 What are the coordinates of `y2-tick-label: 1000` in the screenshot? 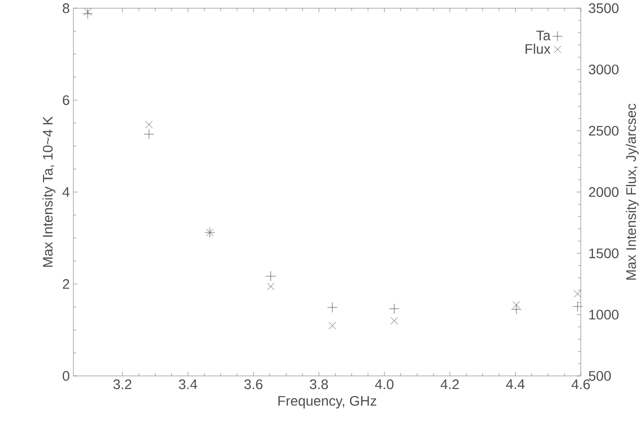 It's located at (604, 314).